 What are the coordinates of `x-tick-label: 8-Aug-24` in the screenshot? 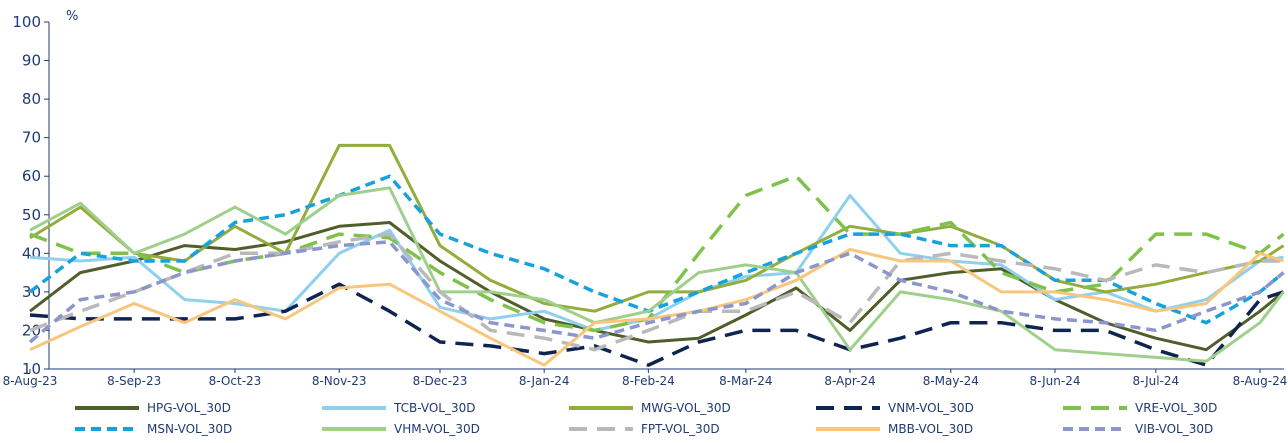 It's located at (1260, 381).